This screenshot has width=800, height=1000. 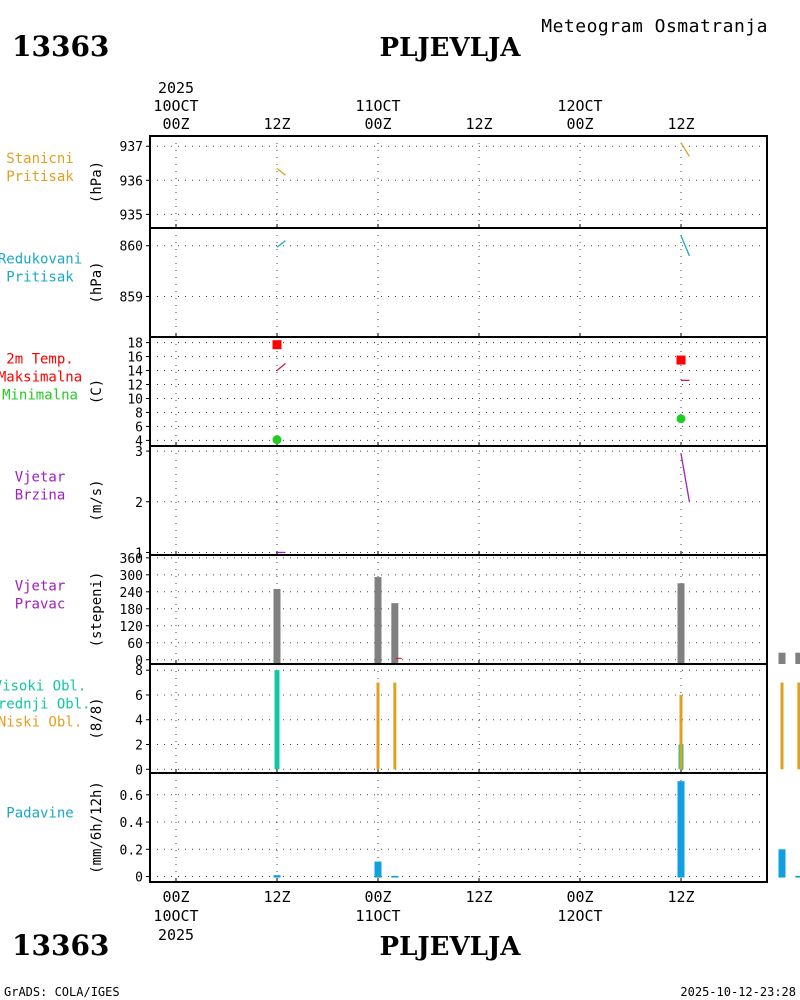 I want to click on ytick-label-reduced-pressure-1: 859, so click(x=131, y=297).